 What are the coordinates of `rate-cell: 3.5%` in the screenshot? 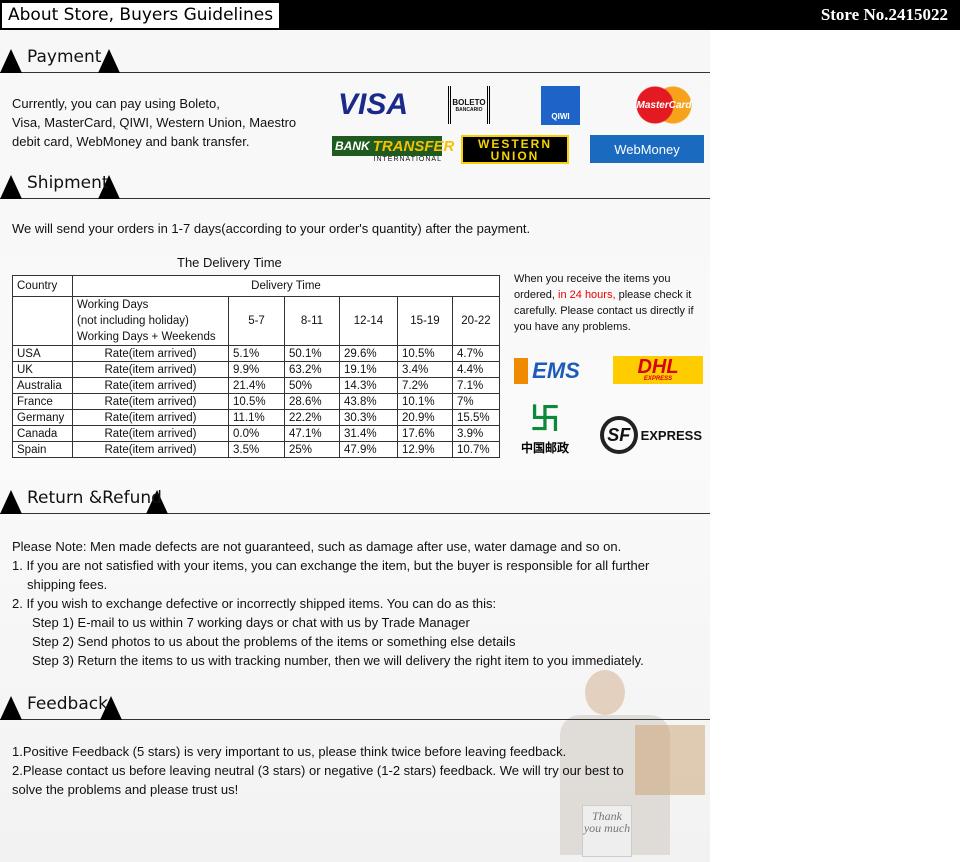 It's located at (256, 449).